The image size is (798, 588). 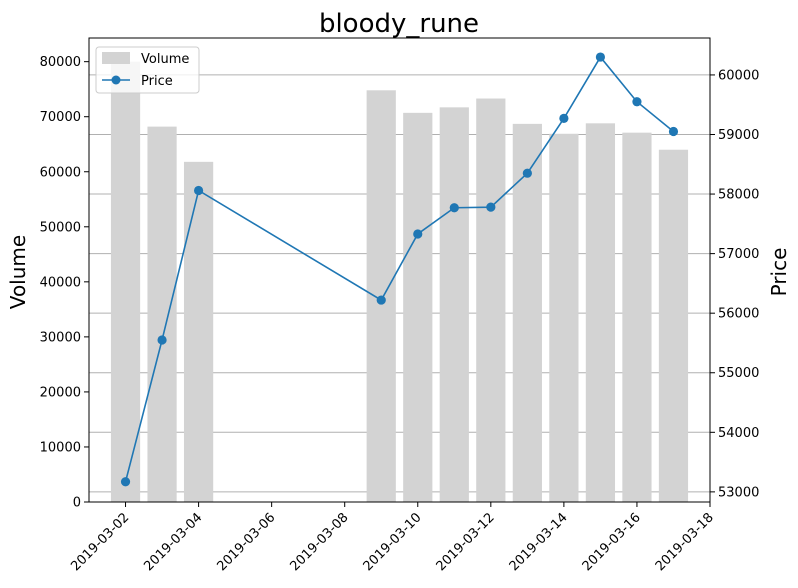 What do you see at coordinates (612, 542) in the screenshot?
I see `x-tick-label: 2019-03-16` at bounding box center [612, 542].